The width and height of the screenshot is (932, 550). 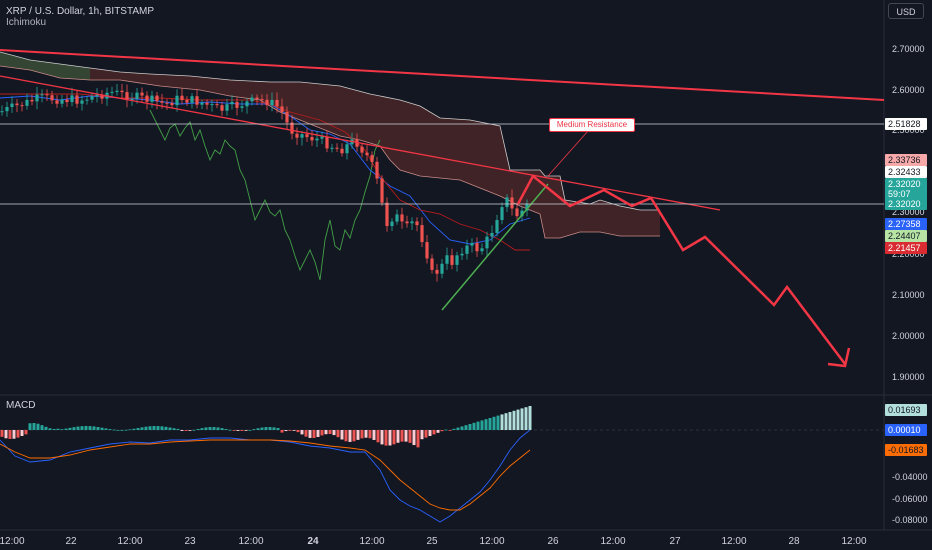 I want to click on macd-tick: -0.06000, so click(x=910, y=499).